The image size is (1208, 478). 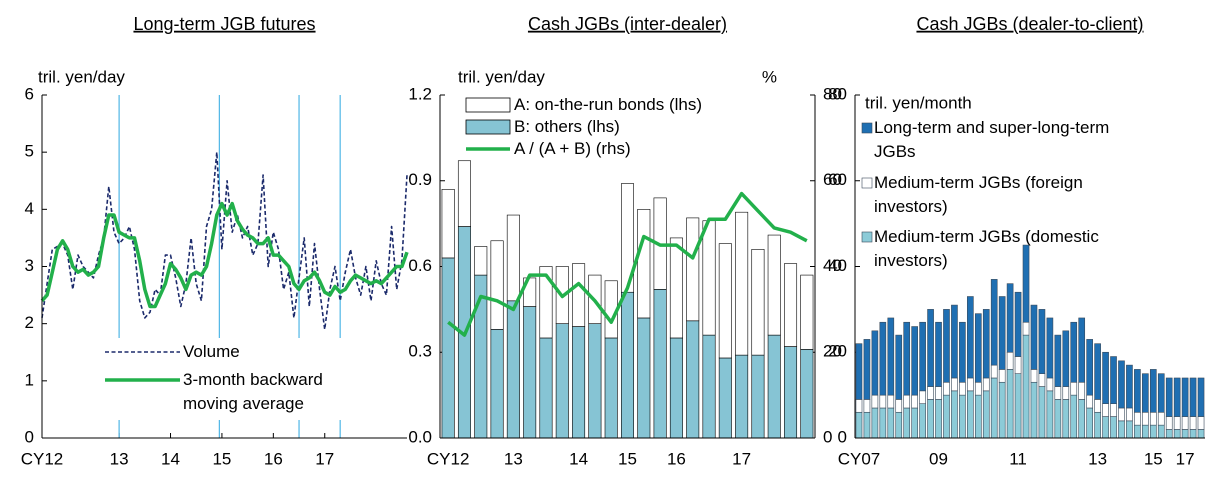 I want to click on y-tick-label: 0, so click(x=29, y=436).